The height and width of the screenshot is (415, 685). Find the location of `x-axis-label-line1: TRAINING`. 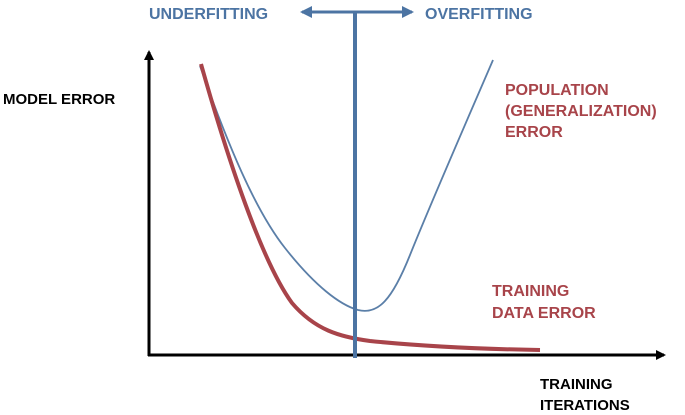

x-axis-label-line1: TRAINING is located at coordinates (576, 384).